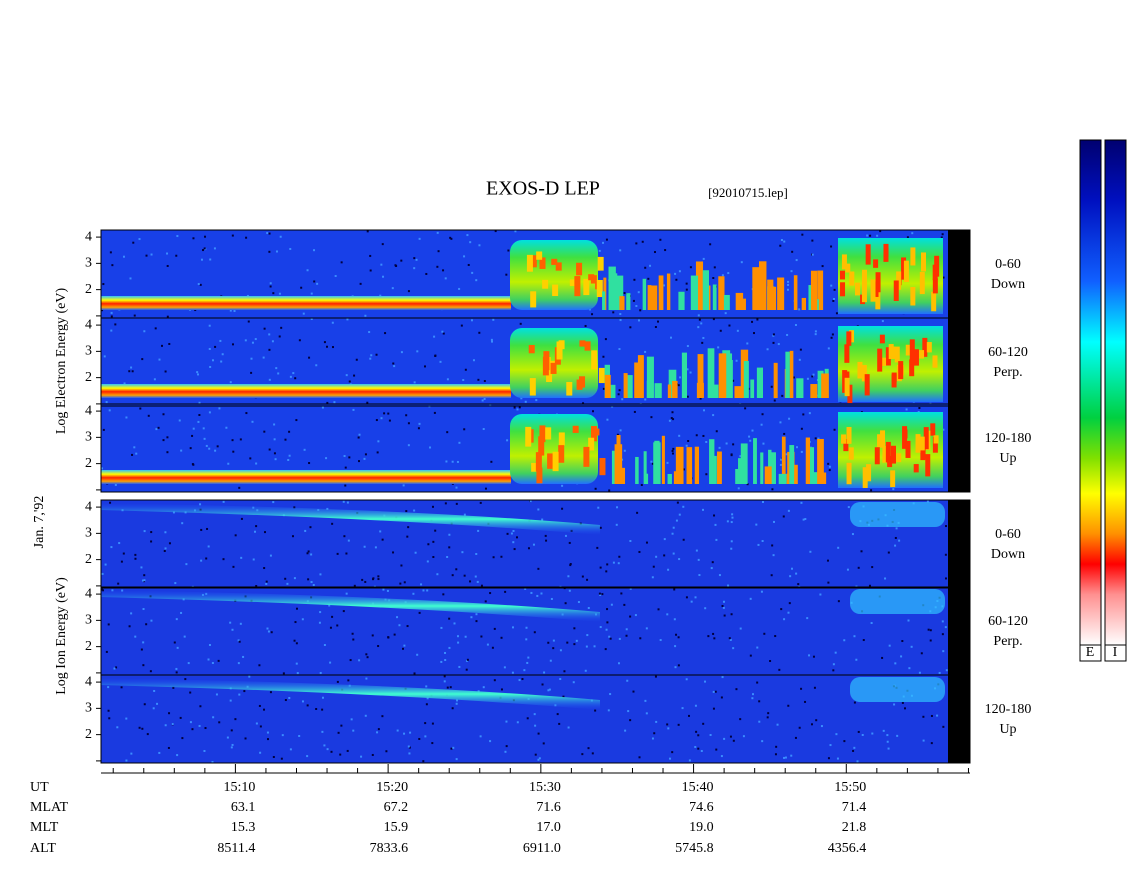 This screenshot has width=1130, height=875. Describe the element at coordinates (88, 463) in the screenshot. I see `y-tick-label: 2` at that location.